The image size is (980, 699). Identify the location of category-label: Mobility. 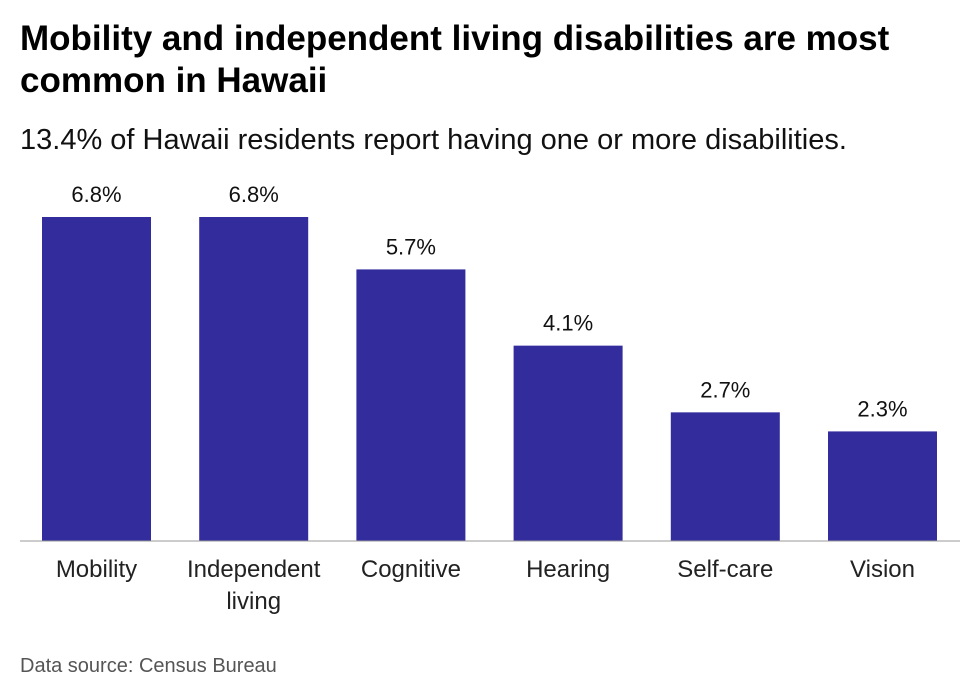
(96, 569).